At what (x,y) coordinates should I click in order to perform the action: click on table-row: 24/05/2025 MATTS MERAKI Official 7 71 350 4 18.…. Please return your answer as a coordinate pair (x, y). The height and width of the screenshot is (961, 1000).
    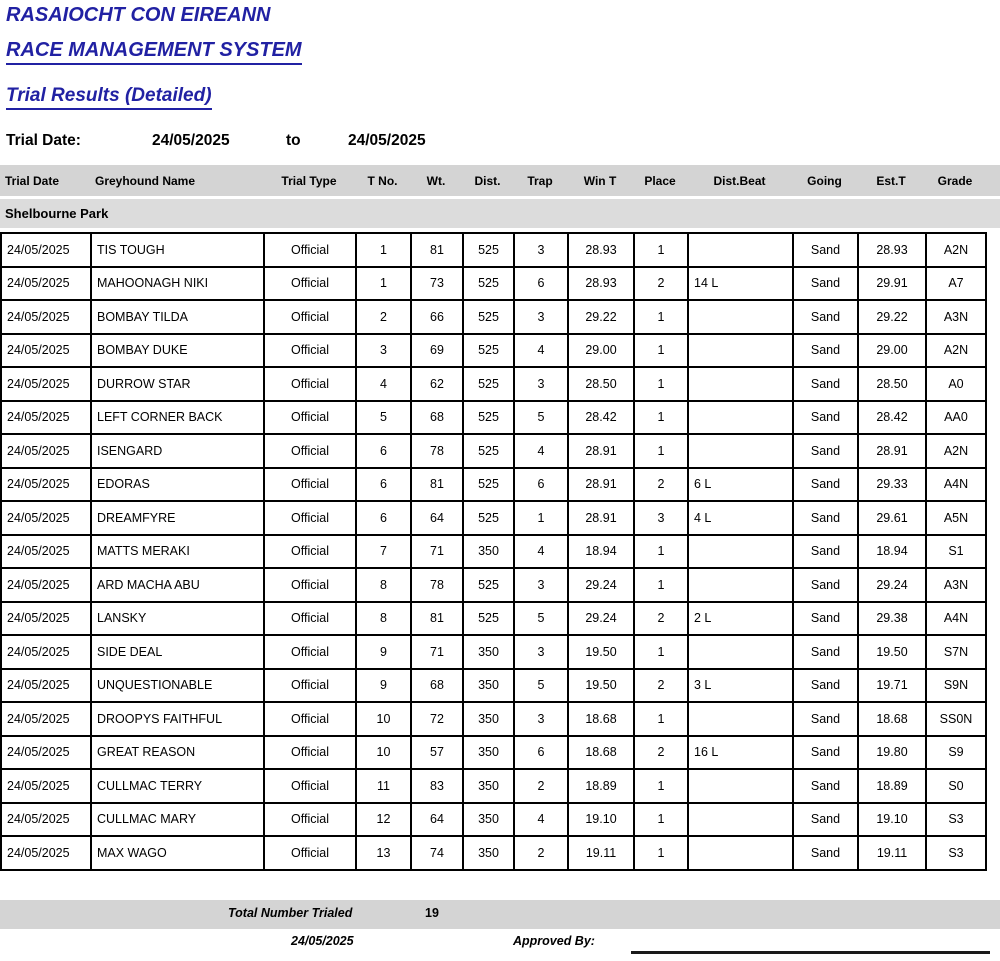
    Looking at the image, I should click on (493, 551).